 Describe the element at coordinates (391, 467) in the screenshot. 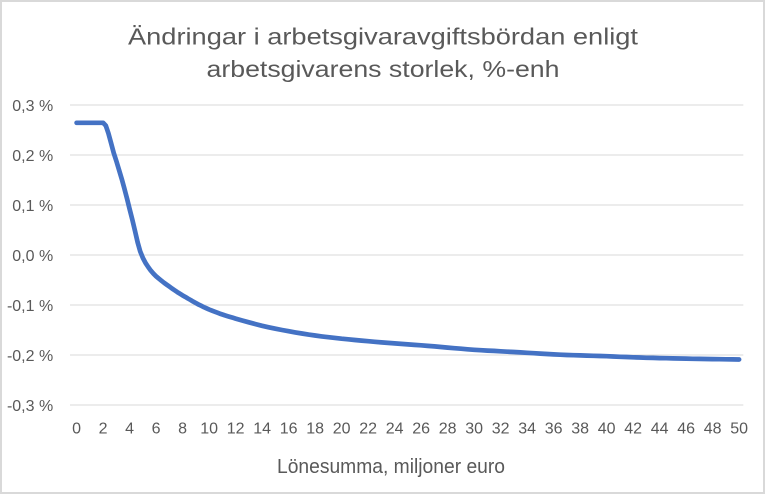

I see `svg-text: Lönesumma, miljoner euro` at that location.